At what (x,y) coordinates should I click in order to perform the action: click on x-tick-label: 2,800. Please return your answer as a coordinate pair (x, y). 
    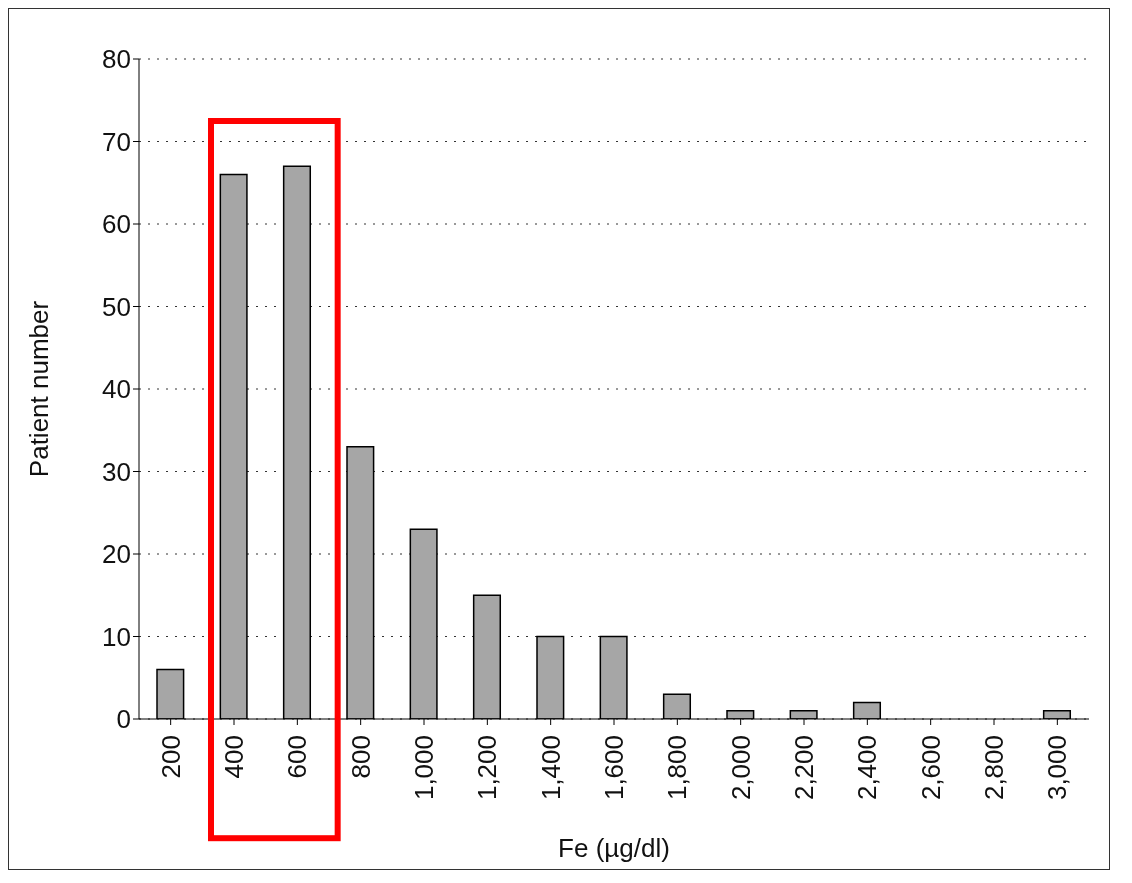
    Looking at the image, I should click on (994, 768).